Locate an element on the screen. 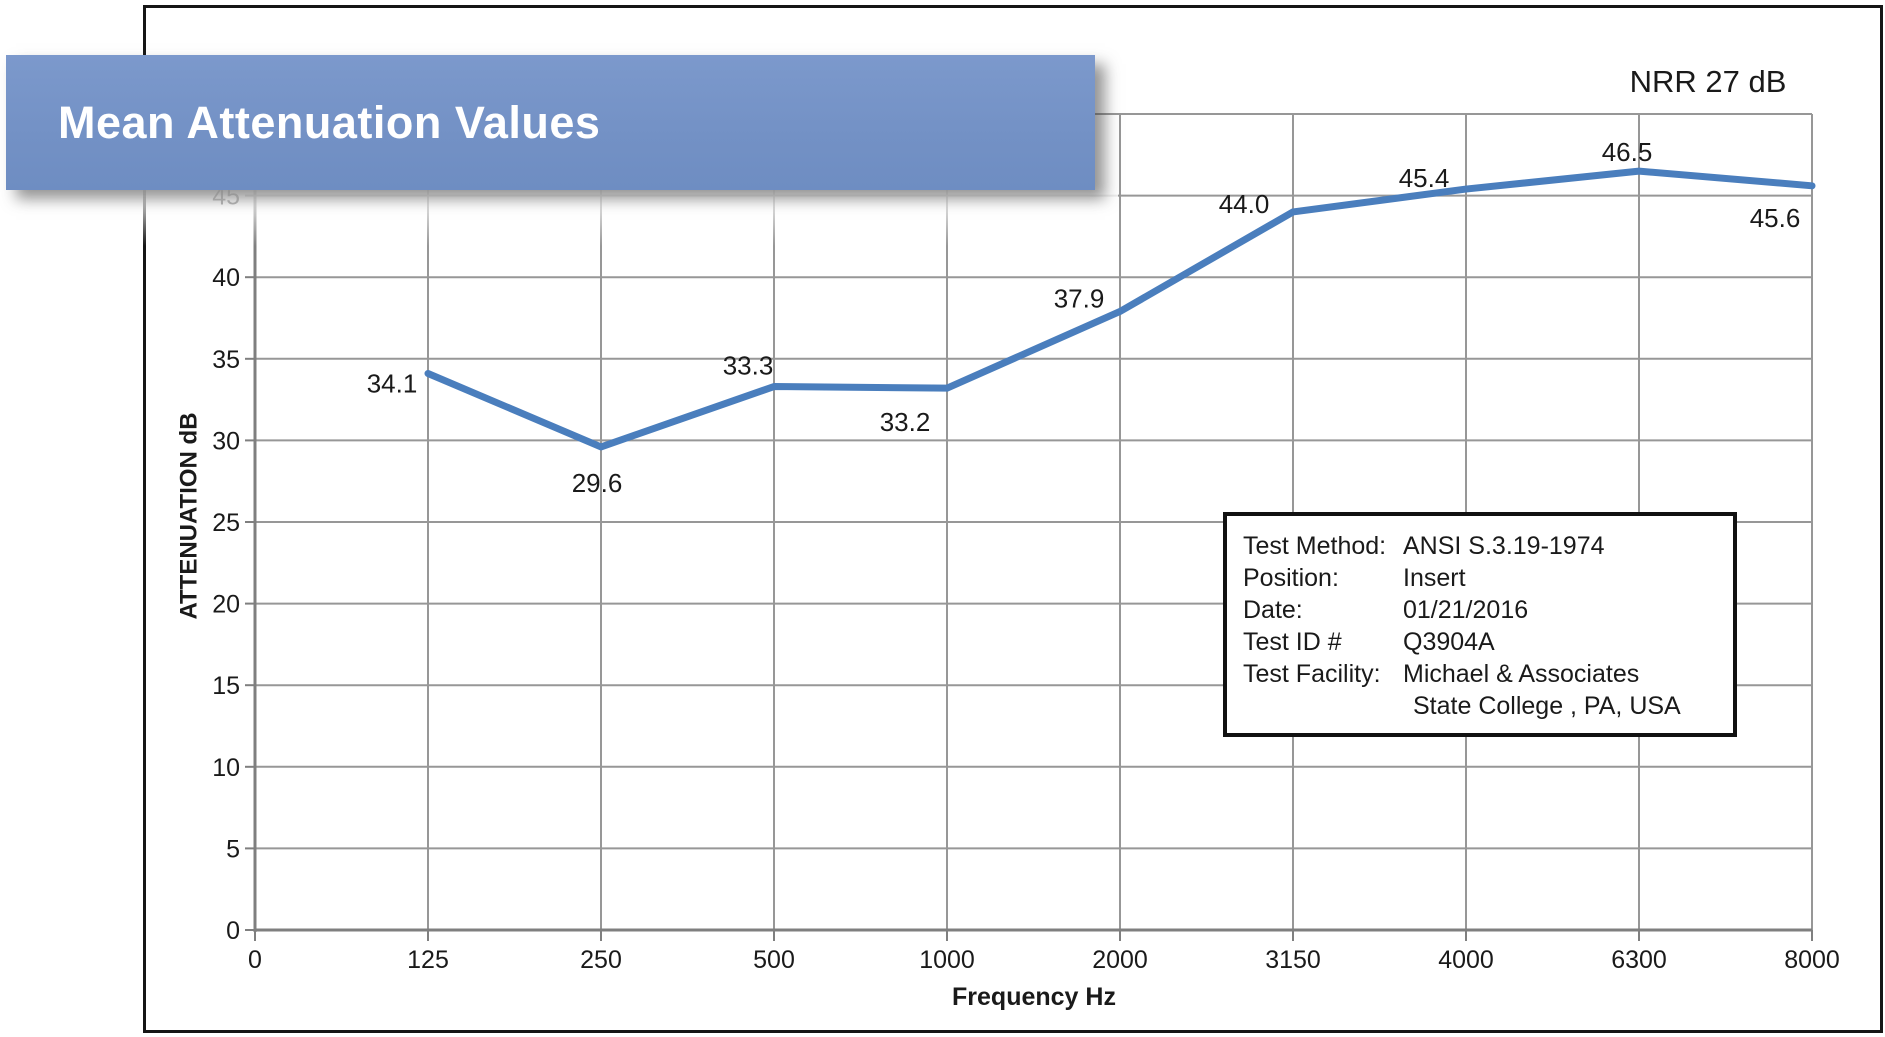 The image size is (1885, 1037). y-tick-label: 0 is located at coordinates (233, 931).